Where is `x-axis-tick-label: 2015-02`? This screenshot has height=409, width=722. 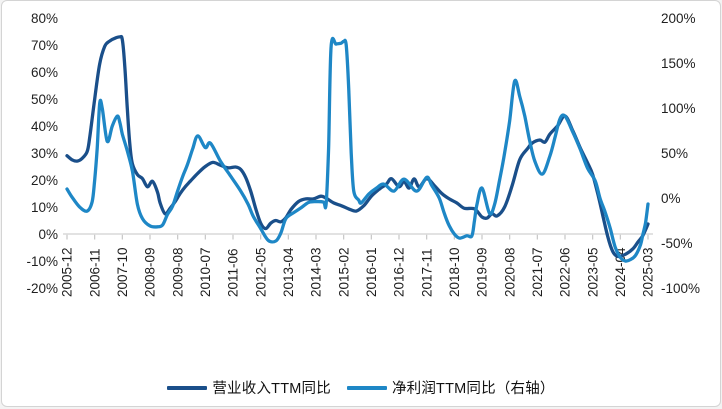
x-axis-tick-label: 2015-02 is located at coordinates (343, 272).